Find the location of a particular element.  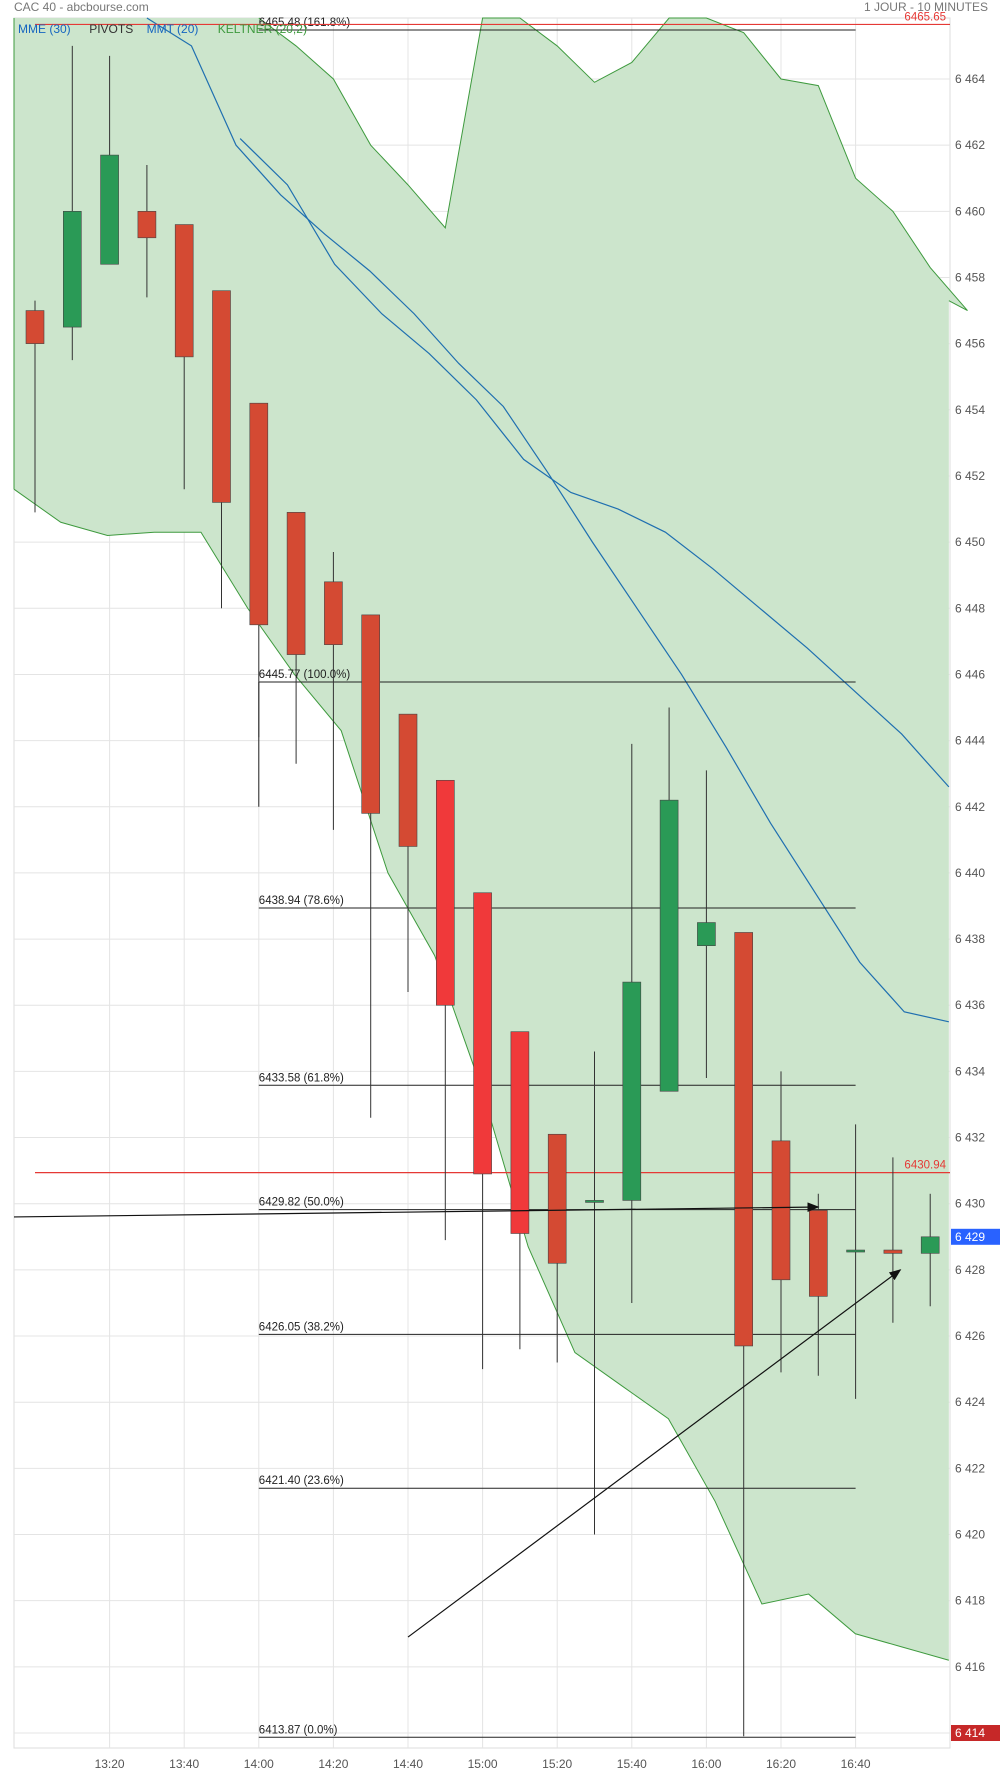

y-tick-label: 6 418 is located at coordinates (970, 1601).